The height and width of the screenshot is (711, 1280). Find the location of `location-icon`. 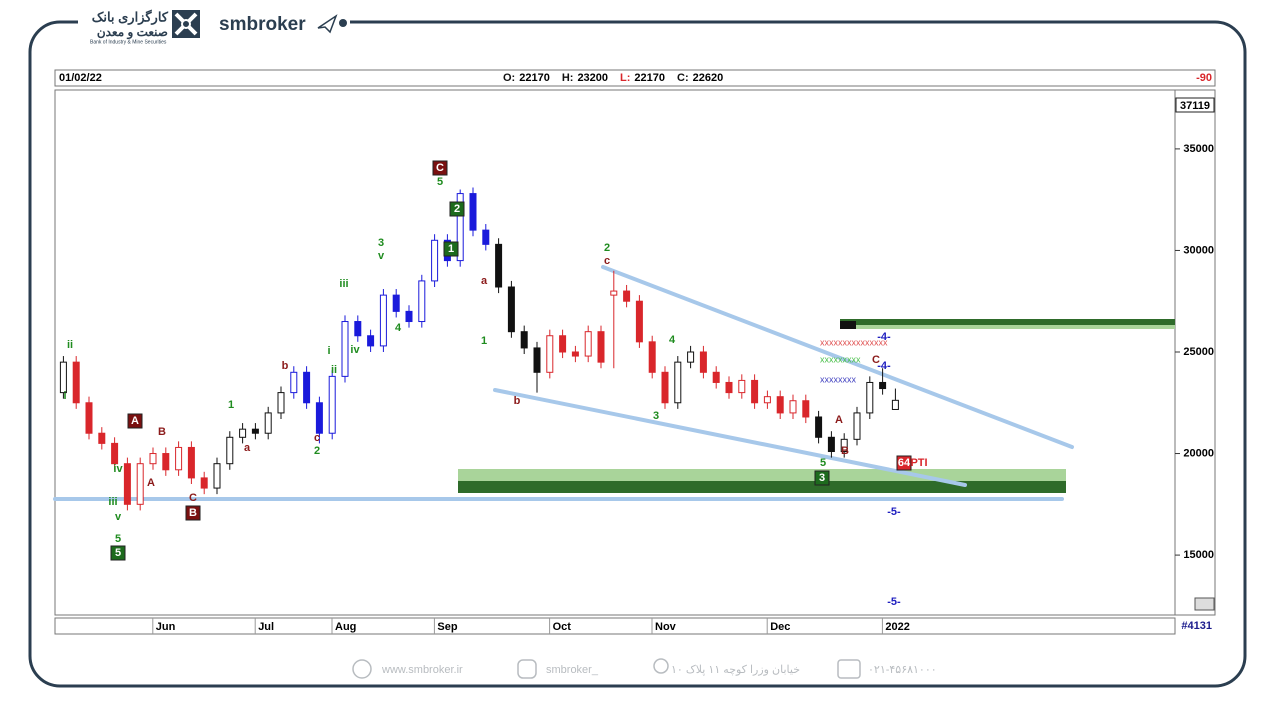

location-icon is located at coordinates (661, 666).